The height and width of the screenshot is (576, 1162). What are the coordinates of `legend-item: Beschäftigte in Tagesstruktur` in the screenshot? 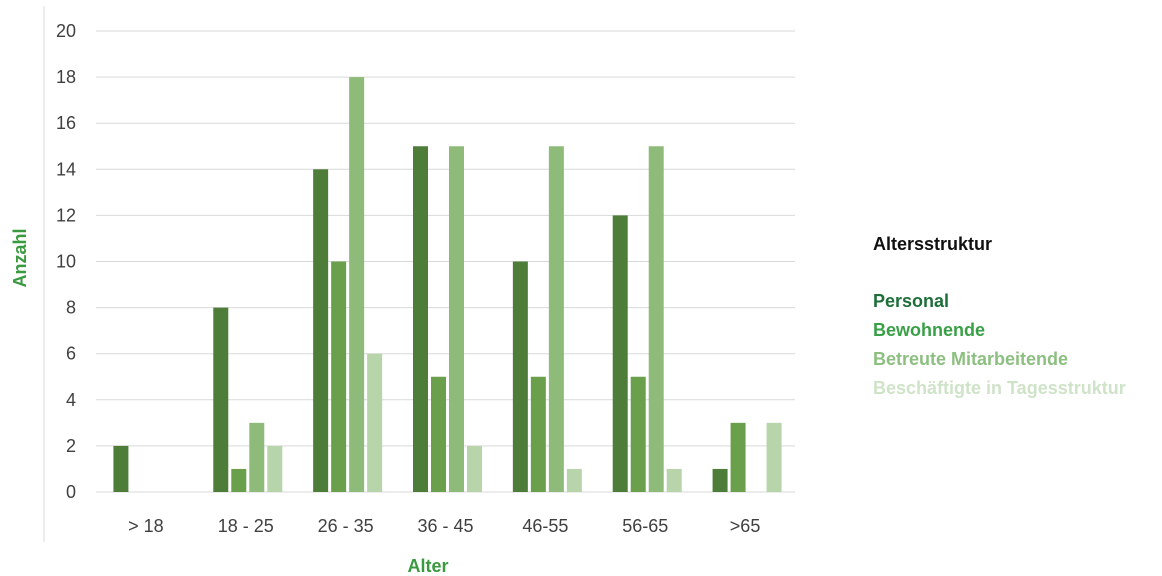 It's located at (999, 388).